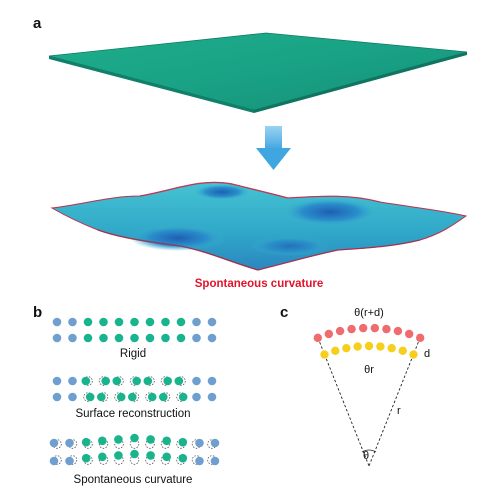 The height and width of the screenshot is (491, 493). Describe the element at coordinates (134, 389) in the screenshot. I see `surface-reconstruction-lattice` at that location.